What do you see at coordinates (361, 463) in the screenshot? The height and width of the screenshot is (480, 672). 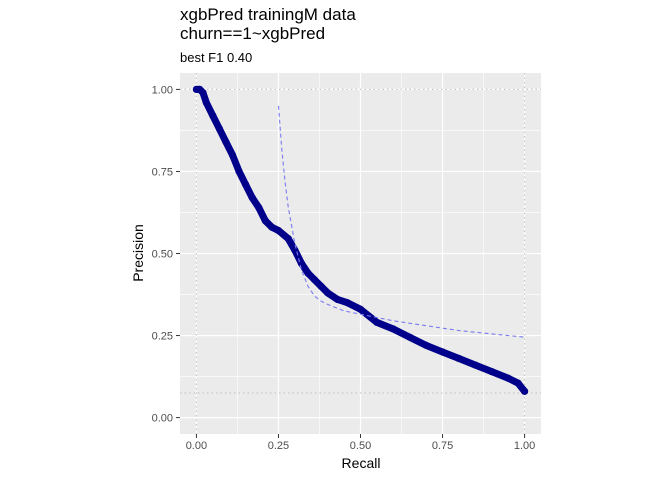 I see `x-axis-title: Recall` at bounding box center [361, 463].